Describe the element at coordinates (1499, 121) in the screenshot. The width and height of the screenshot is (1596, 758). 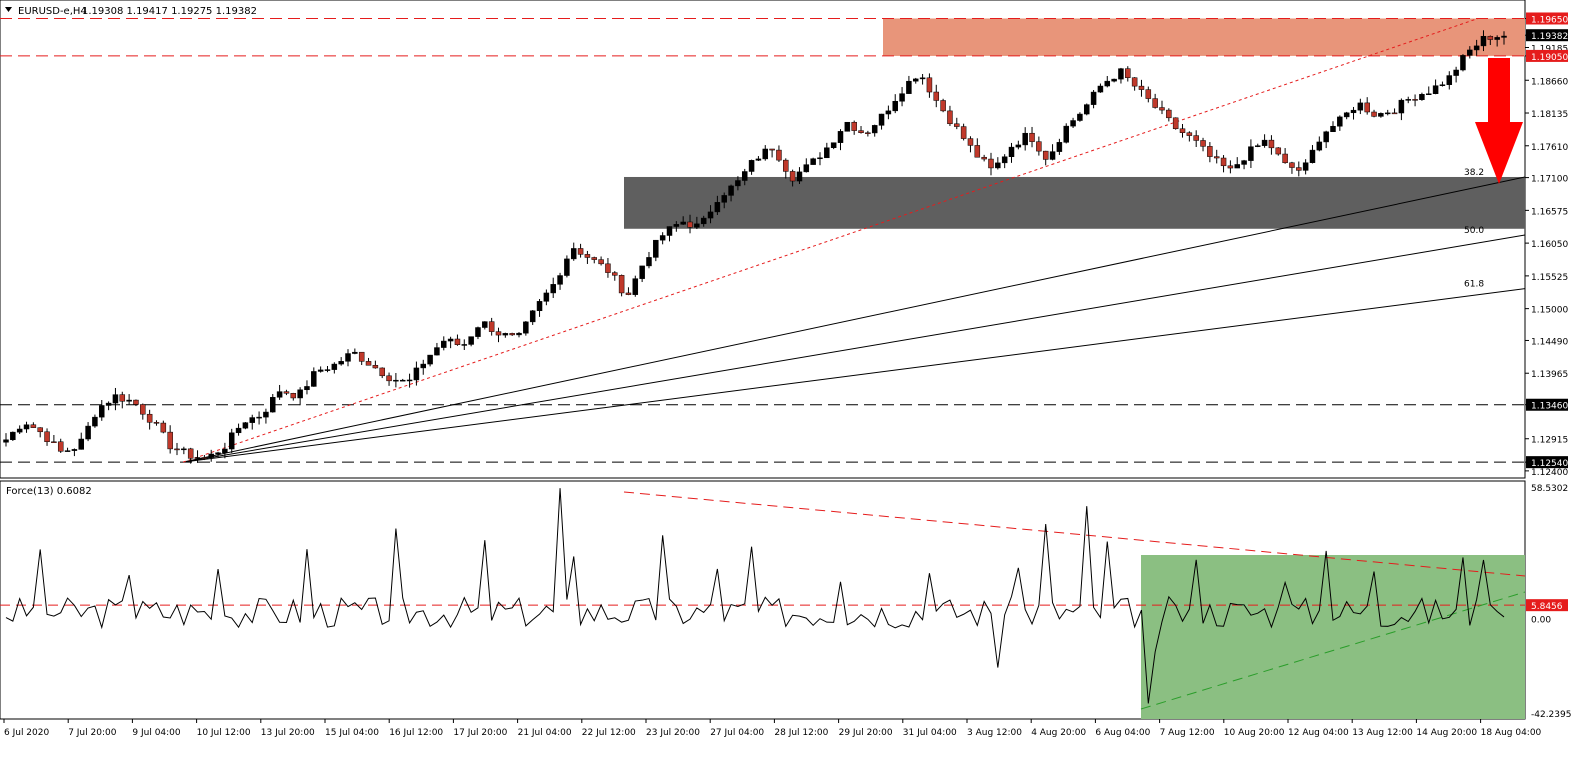
I see `down-arrow-icon` at that location.